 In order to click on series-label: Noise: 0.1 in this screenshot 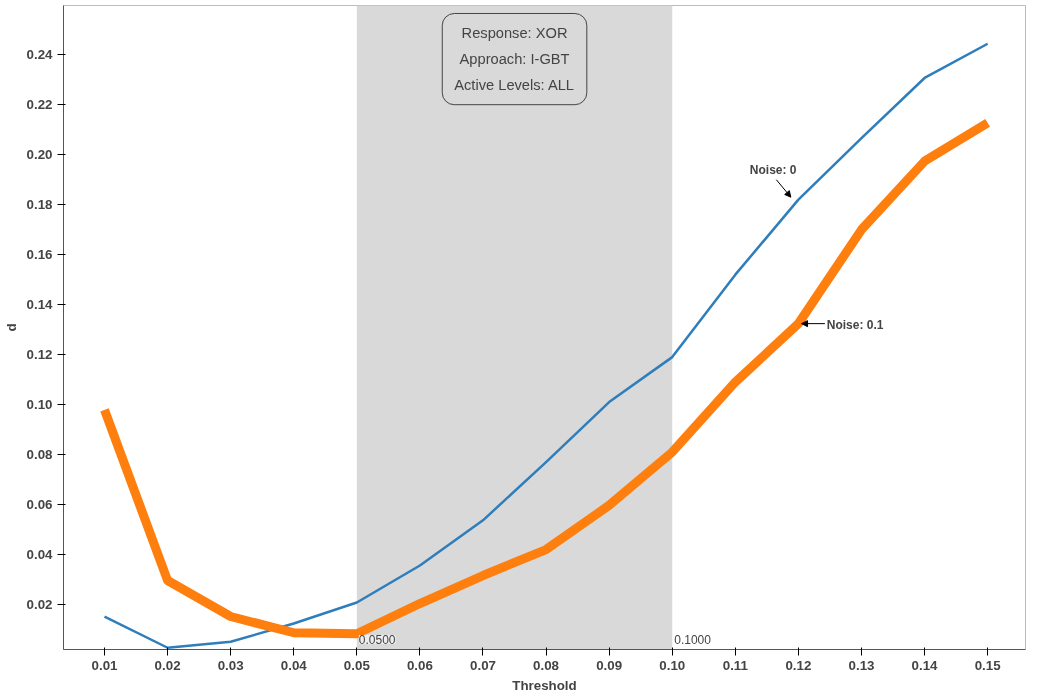, I will do `click(855, 325)`.